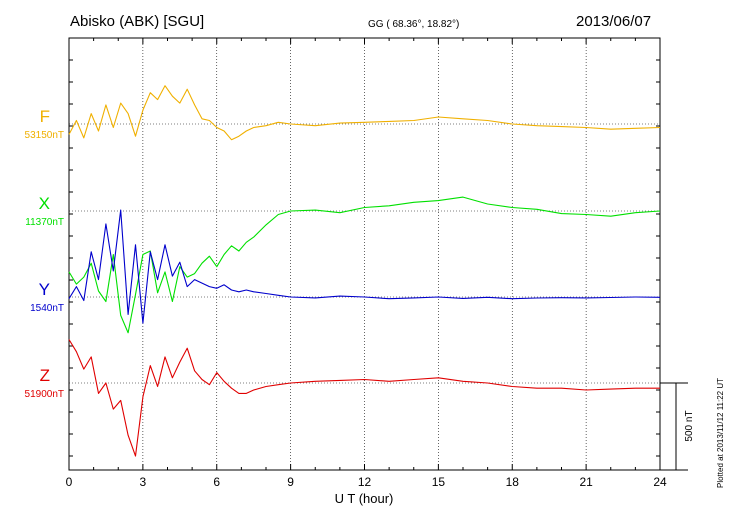 The height and width of the screenshot is (520, 730). I want to click on x-axis-label: U T (hour), so click(364, 498).